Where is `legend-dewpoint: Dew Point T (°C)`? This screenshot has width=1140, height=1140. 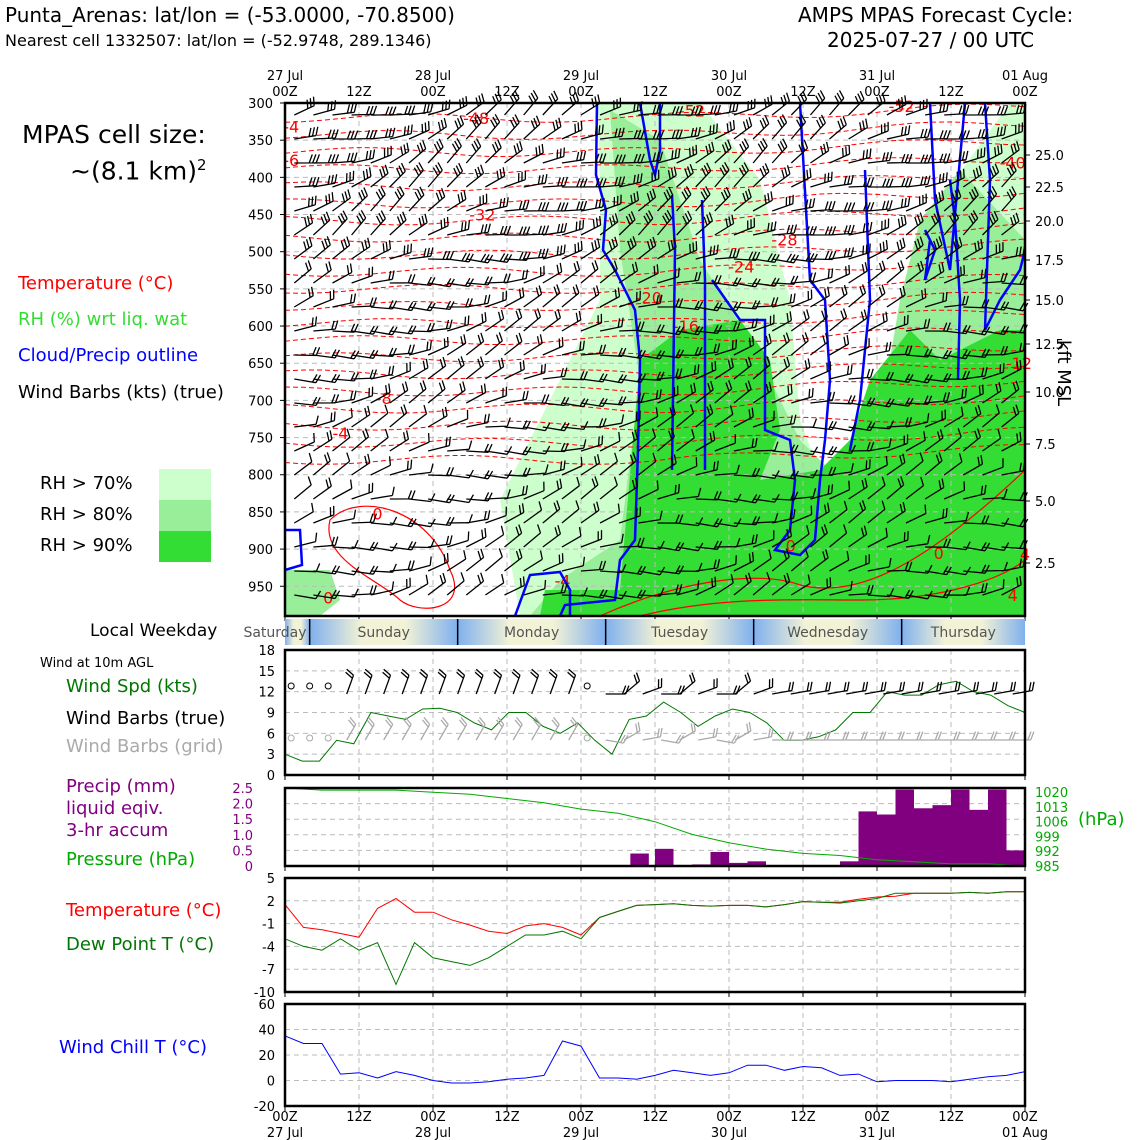
legend-dewpoint: Dew Point T (°C) is located at coordinates (140, 944).